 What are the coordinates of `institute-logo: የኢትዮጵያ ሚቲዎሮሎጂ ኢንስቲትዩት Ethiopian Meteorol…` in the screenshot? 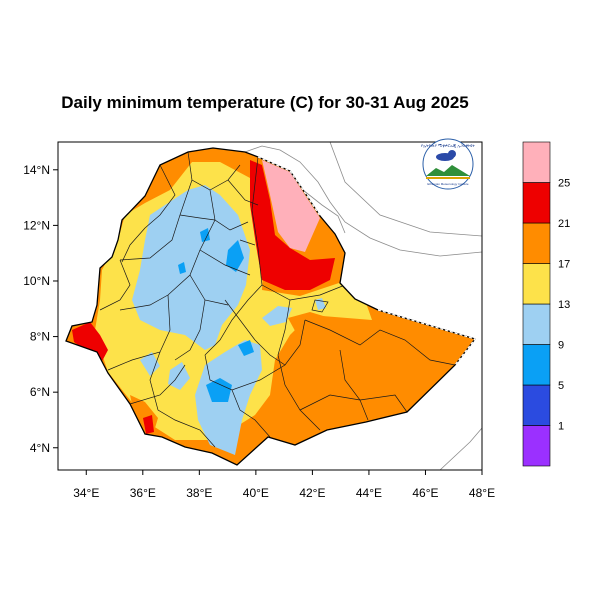 It's located at (448, 164).